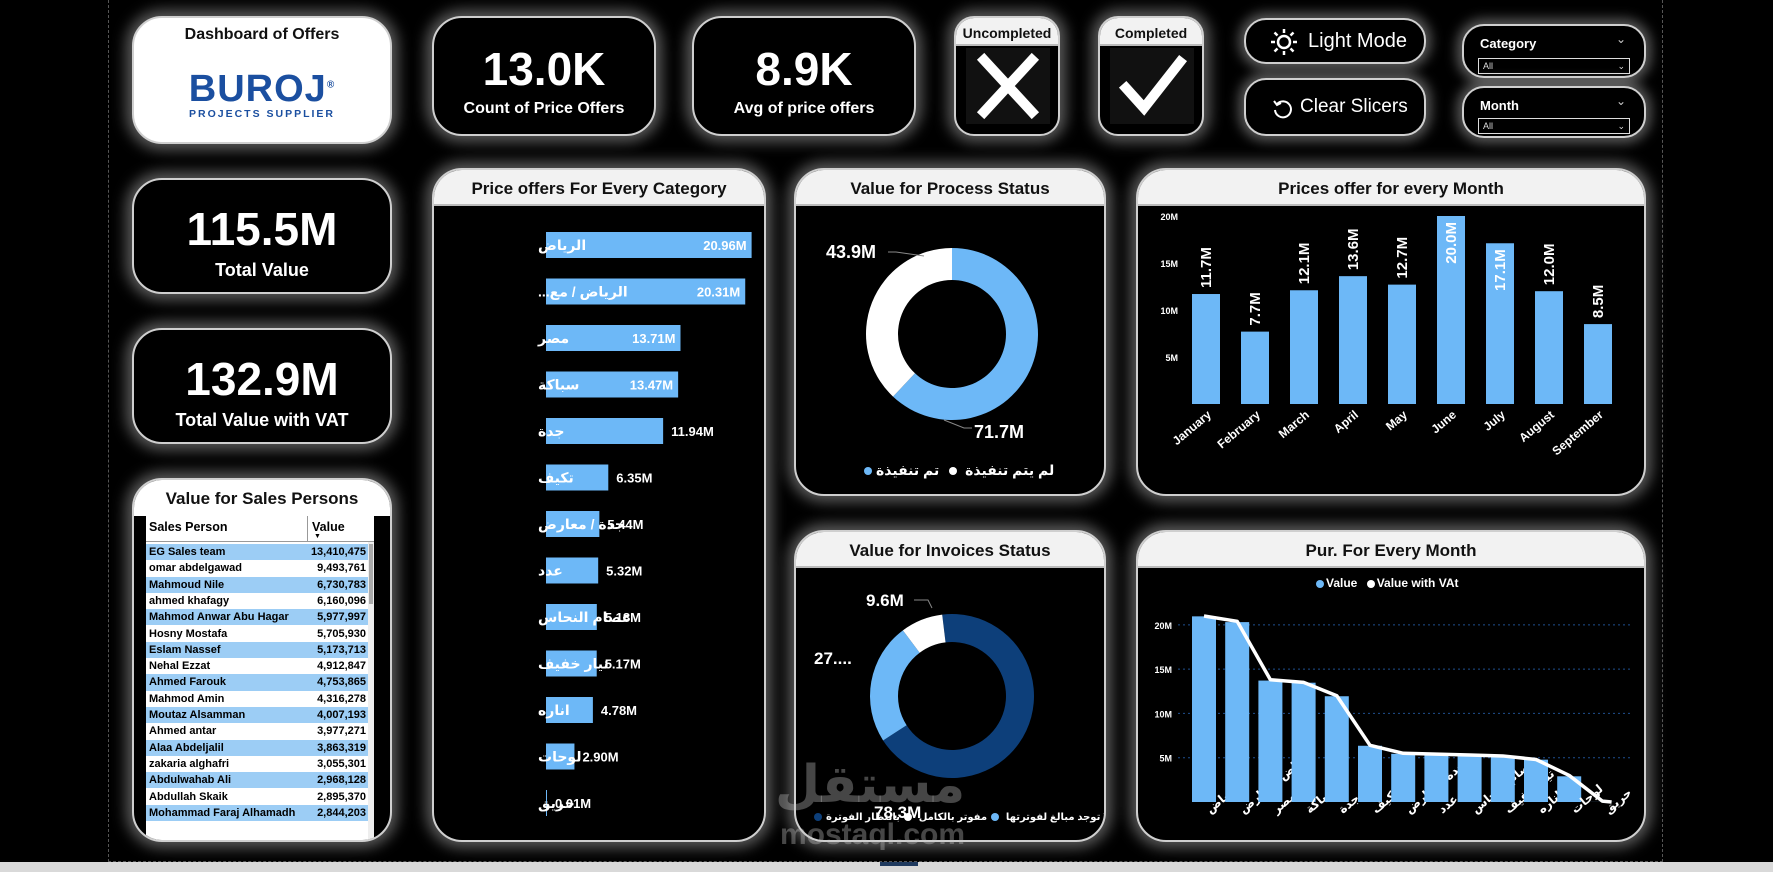 The width and height of the screenshot is (1773, 872). Describe the element at coordinates (1007, 76) in the screenshot. I see `uncompleted-button: Uncompleted` at that location.